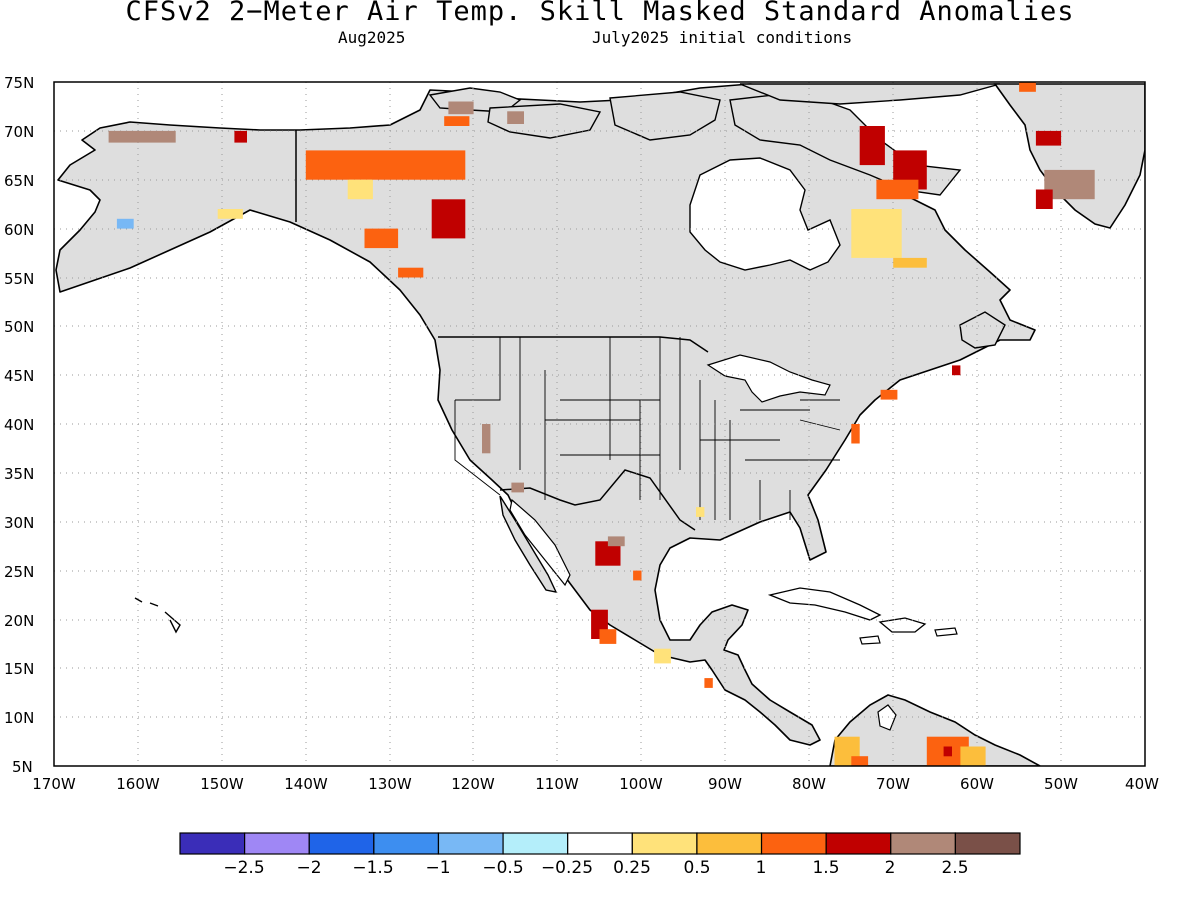 This screenshot has height=900, width=1200. What do you see at coordinates (977, 784) in the screenshot?
I see `lon-label: 60W` at bounding box center [977, 784].